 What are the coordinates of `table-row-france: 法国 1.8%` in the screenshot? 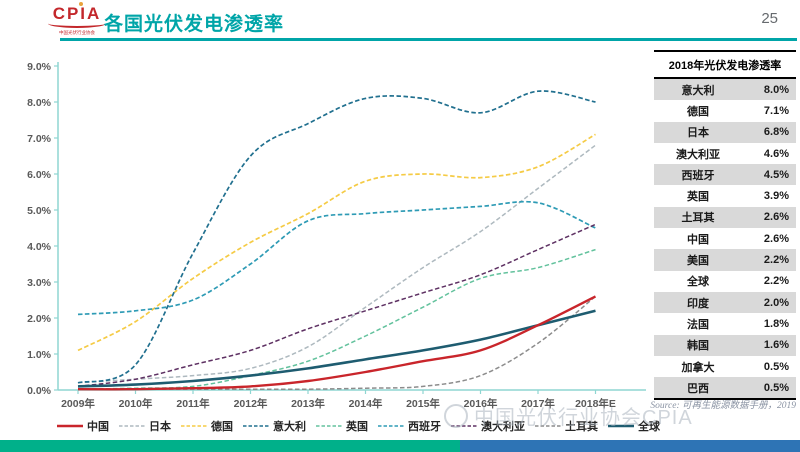 It's located at (725, 323).